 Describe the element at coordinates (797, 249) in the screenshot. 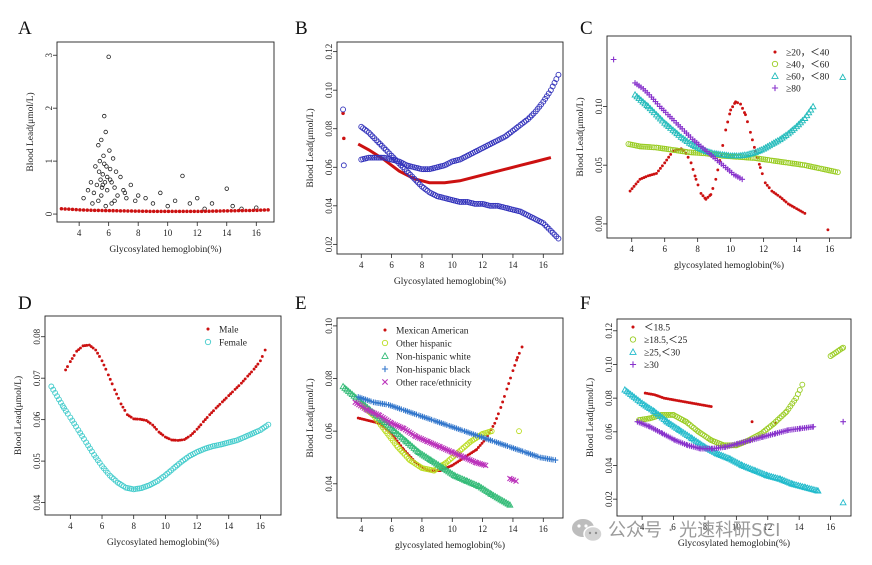

I see `x-tick-label: 14` at that location.